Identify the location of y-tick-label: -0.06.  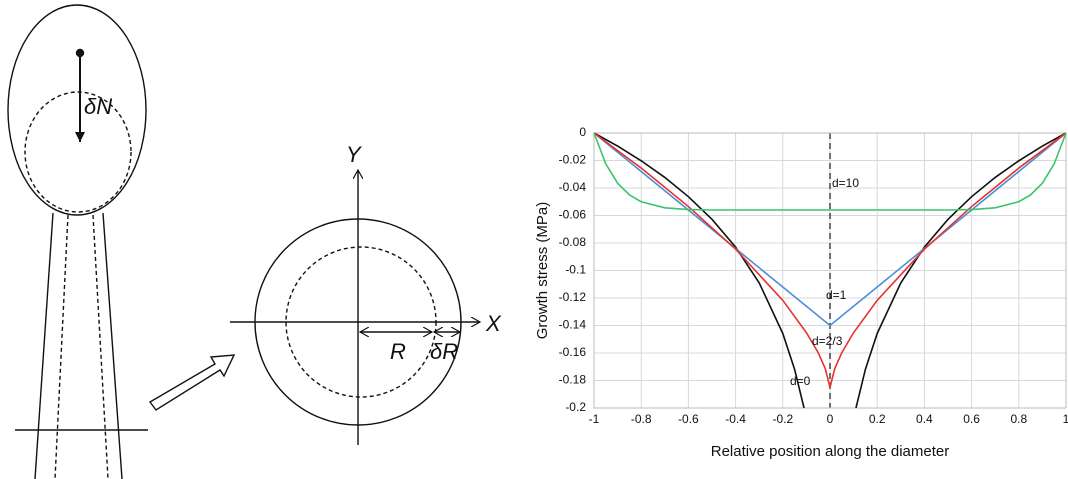
(573, 215).